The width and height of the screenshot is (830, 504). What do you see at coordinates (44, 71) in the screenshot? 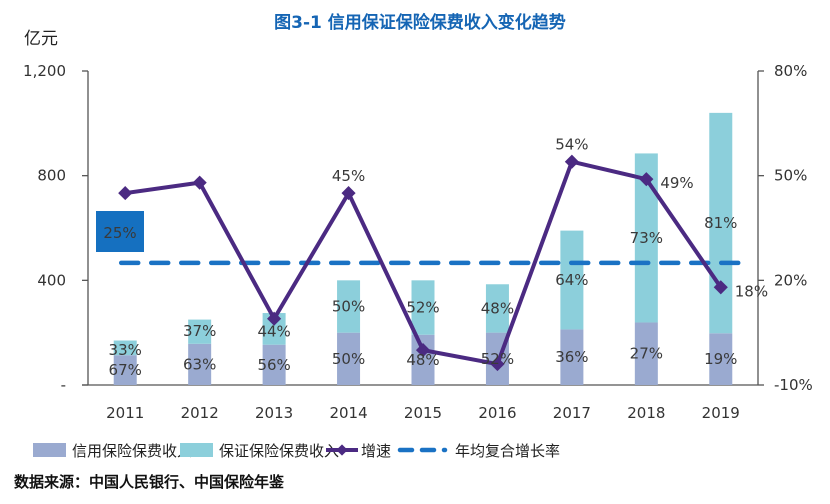
I see `y-left-tick-label: 1,200` at bounding box center [44, 71].